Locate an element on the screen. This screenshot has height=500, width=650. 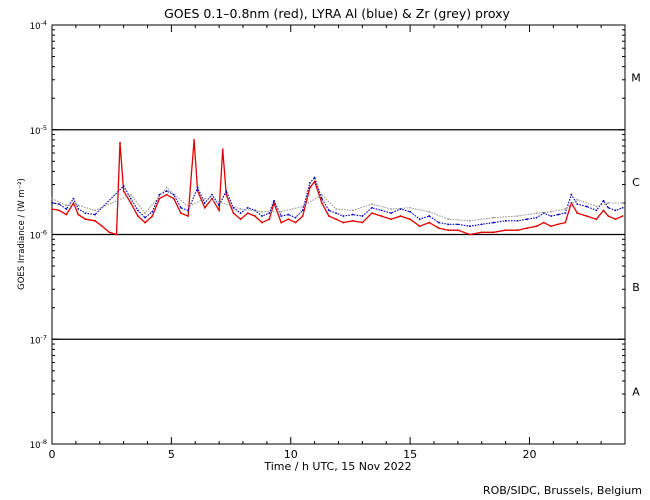
class-label-C: C is located at coordinates (636, 182).